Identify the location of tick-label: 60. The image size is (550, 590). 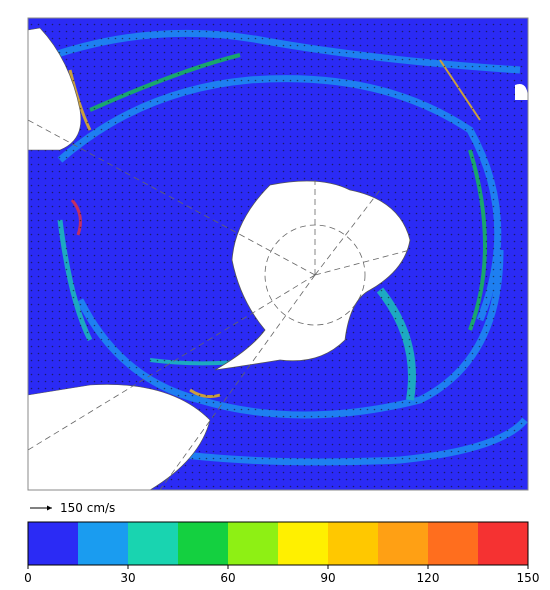
(227, 578).